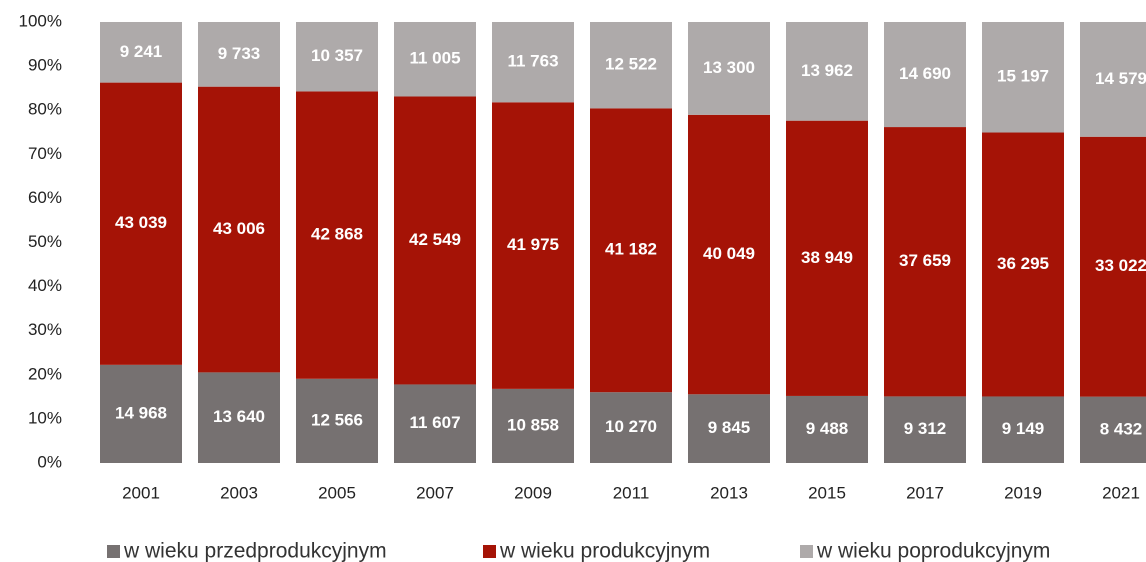 This screenshot has height=562, width=1146. I want to click on legend-label: w wieku przedprodukcyjnym, so click(255, 551).